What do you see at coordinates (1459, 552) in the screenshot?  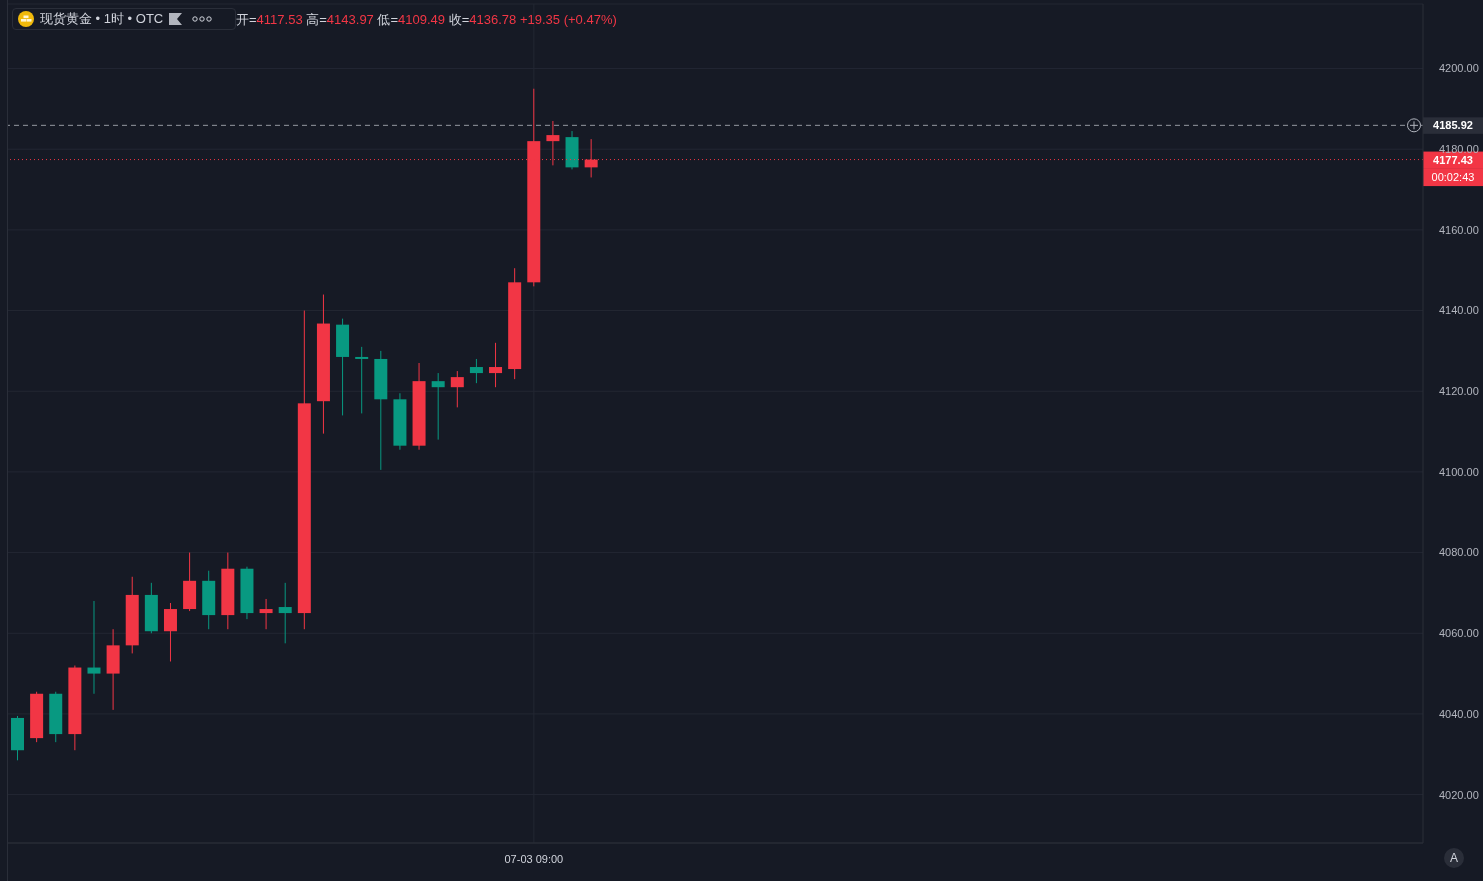 I see `y-tick-label: 4080.00` at bounding box center [1459, 552].